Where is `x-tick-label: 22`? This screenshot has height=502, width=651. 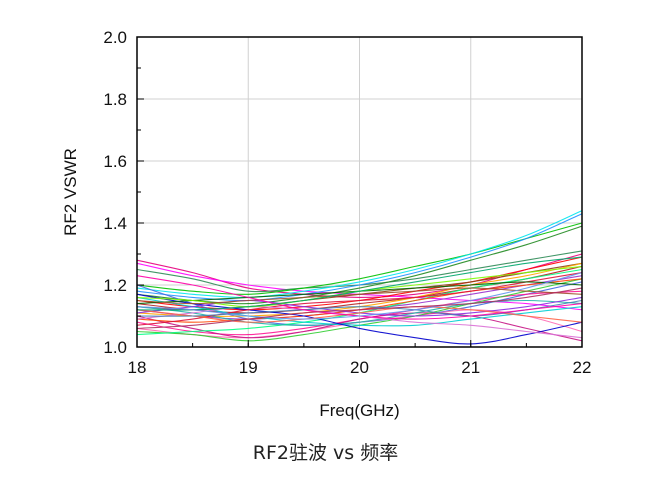 x-tick-label: 22 is located at coordinates (582, 367).